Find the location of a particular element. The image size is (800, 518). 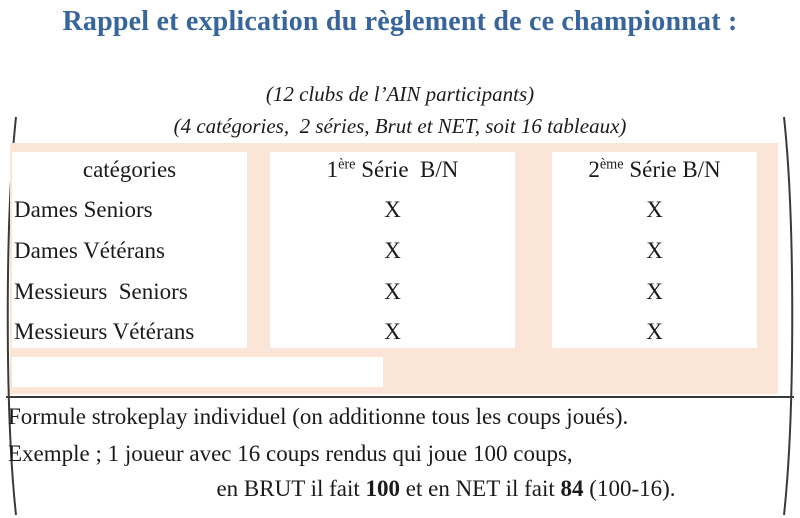

cell-dames-seniors-serie1: X is located at coordinates (392, 209).